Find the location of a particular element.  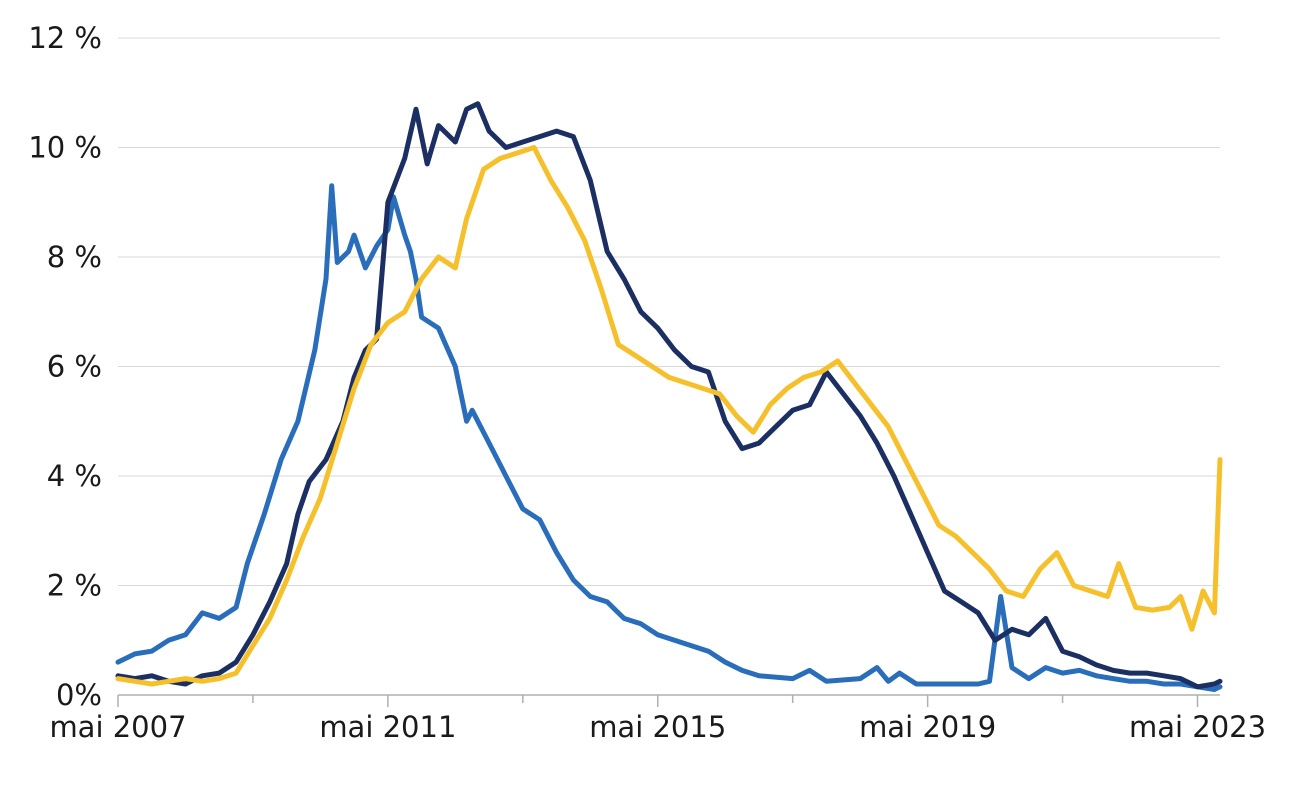

x-tick-label: mai 2015 is located at coordinates (657, 727).